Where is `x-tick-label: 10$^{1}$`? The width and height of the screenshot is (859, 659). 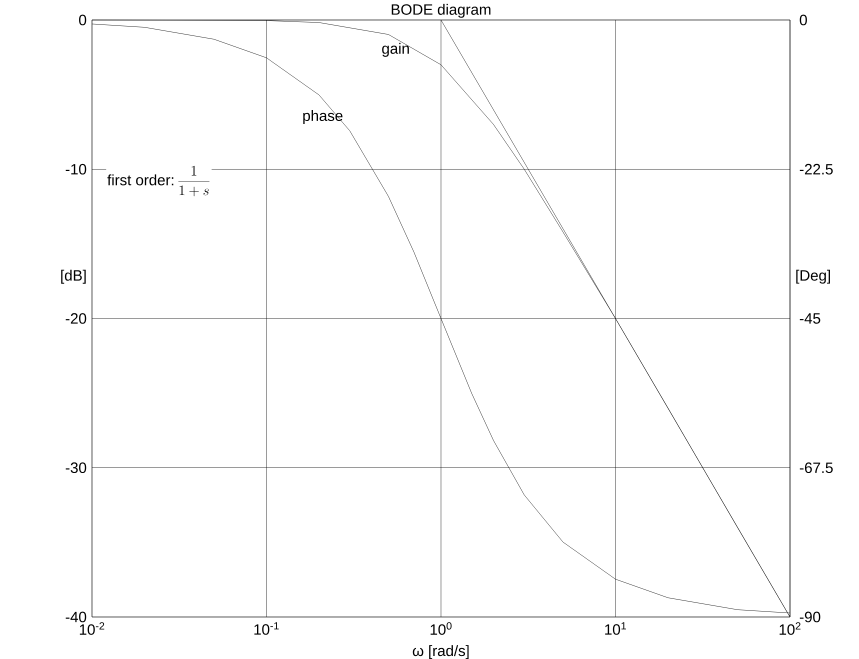 x-tick-label: 10$^{1}$ is located at coordinates (615, 628).